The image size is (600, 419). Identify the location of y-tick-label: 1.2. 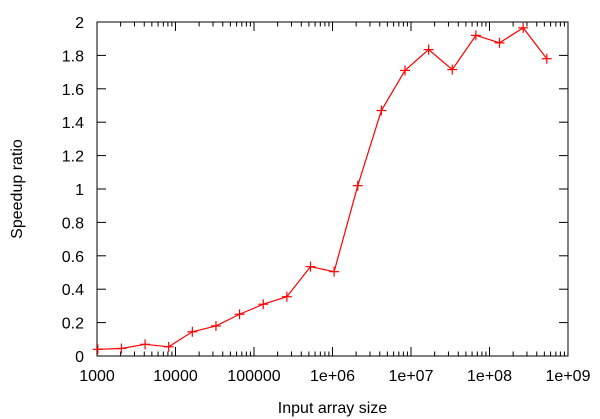
(73, 157).